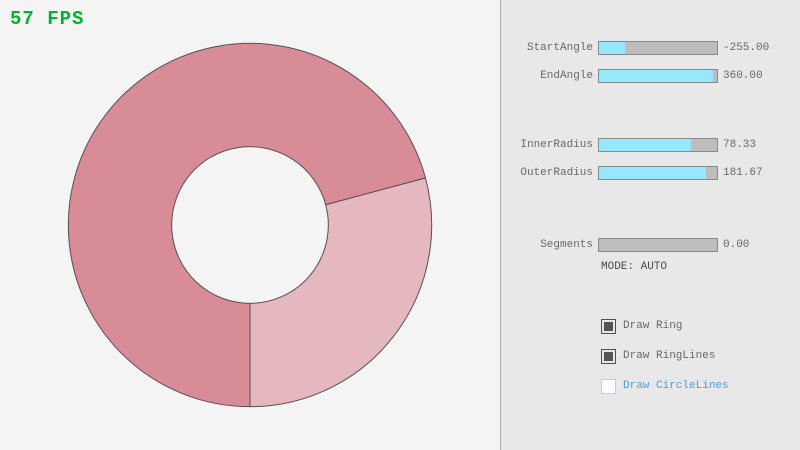 The width and height of the screenshot is (800, 450). What do you see at coordinates (743, 76) in the screenshot?
I see `endangle-value: 360.00` at bounding box center [743, 76].